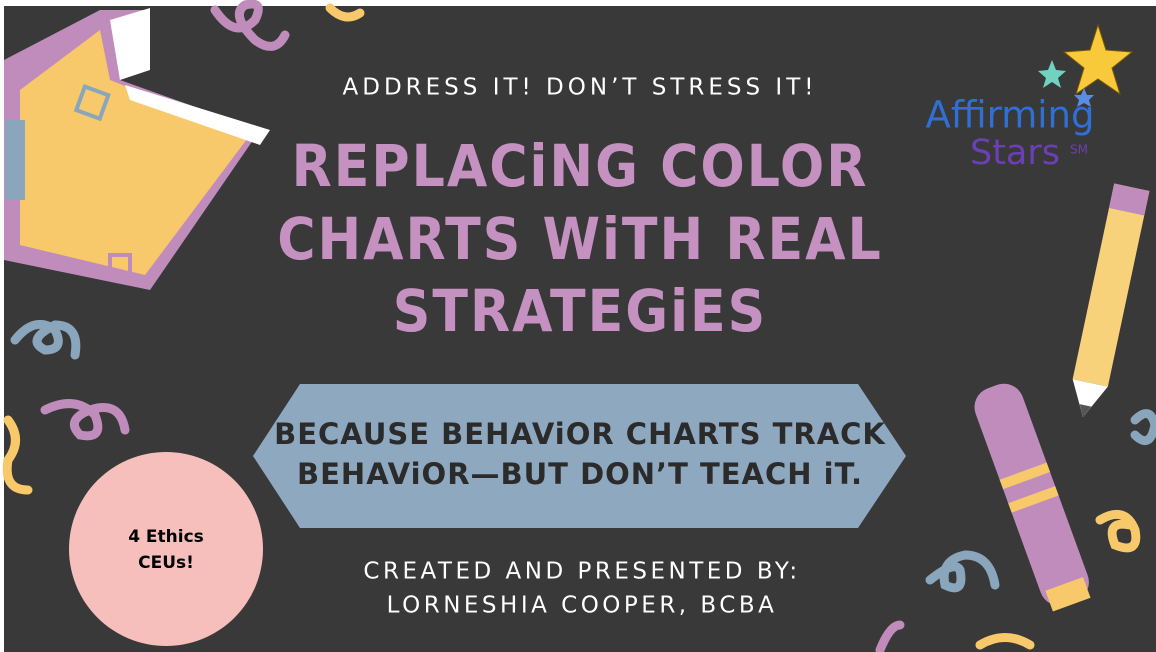 The height and width of the screenshot is (652, 1156). I want to click on logo-mark: SM, so click(1079, 150).